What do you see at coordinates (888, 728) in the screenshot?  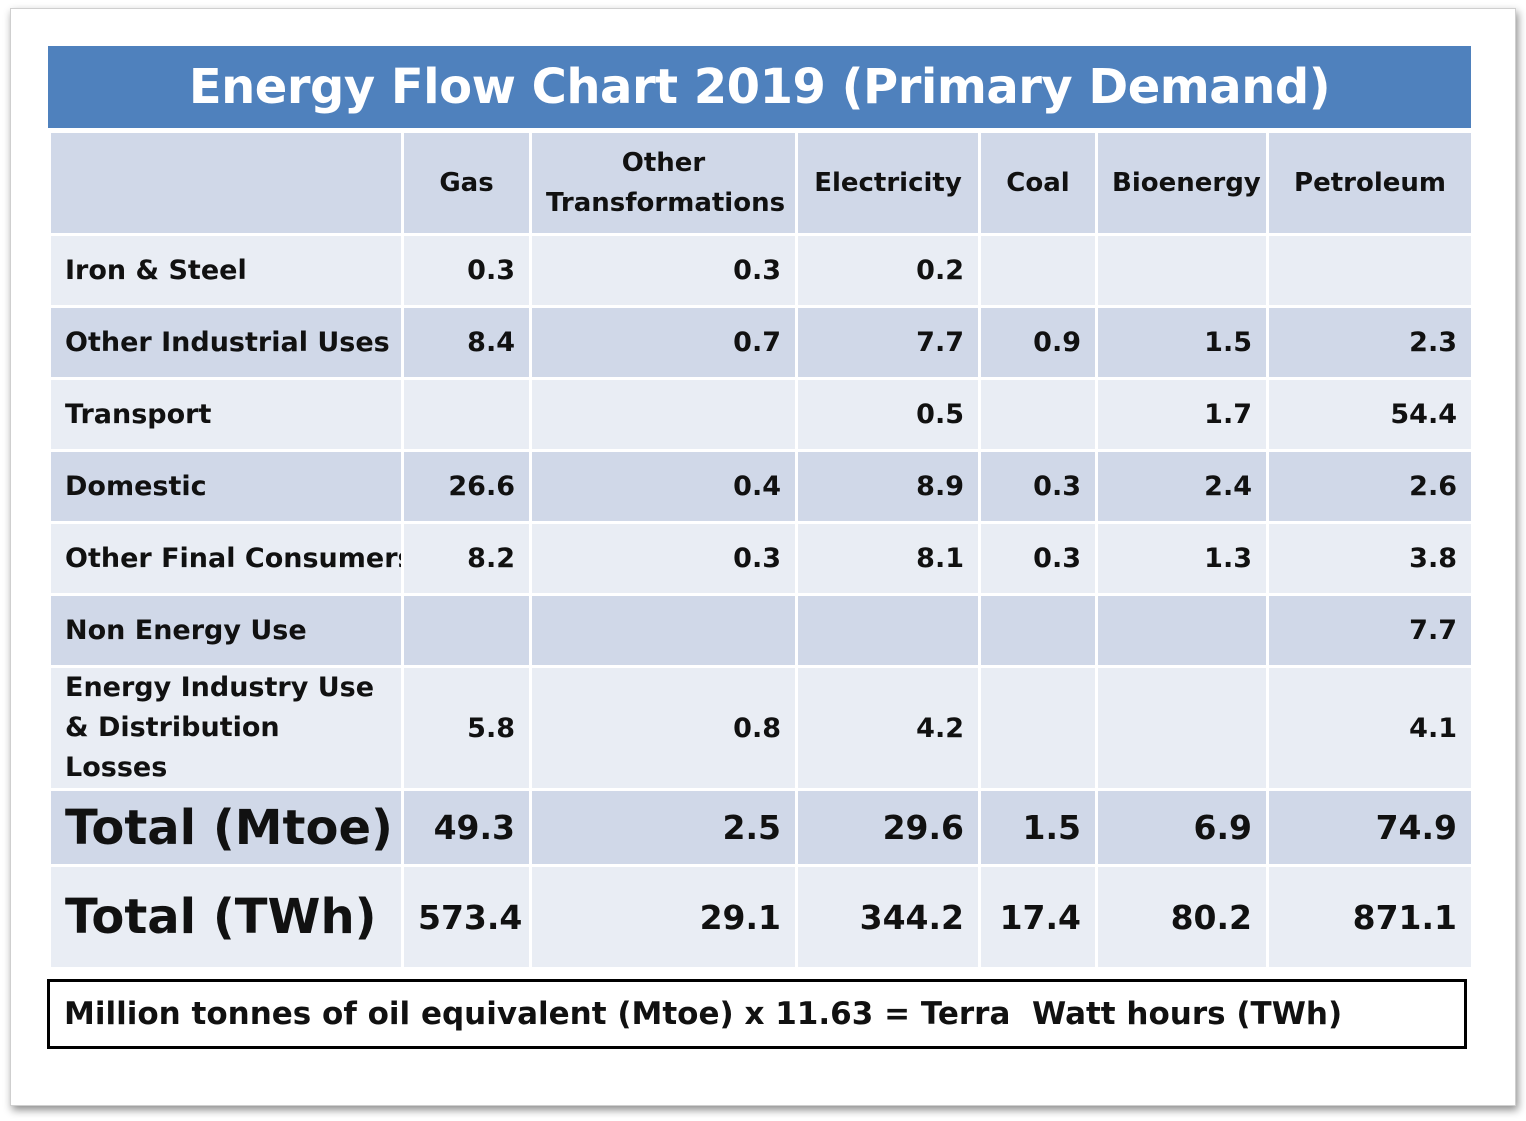 I see `table-cell: 4.2` at bounding box center [888, 728].